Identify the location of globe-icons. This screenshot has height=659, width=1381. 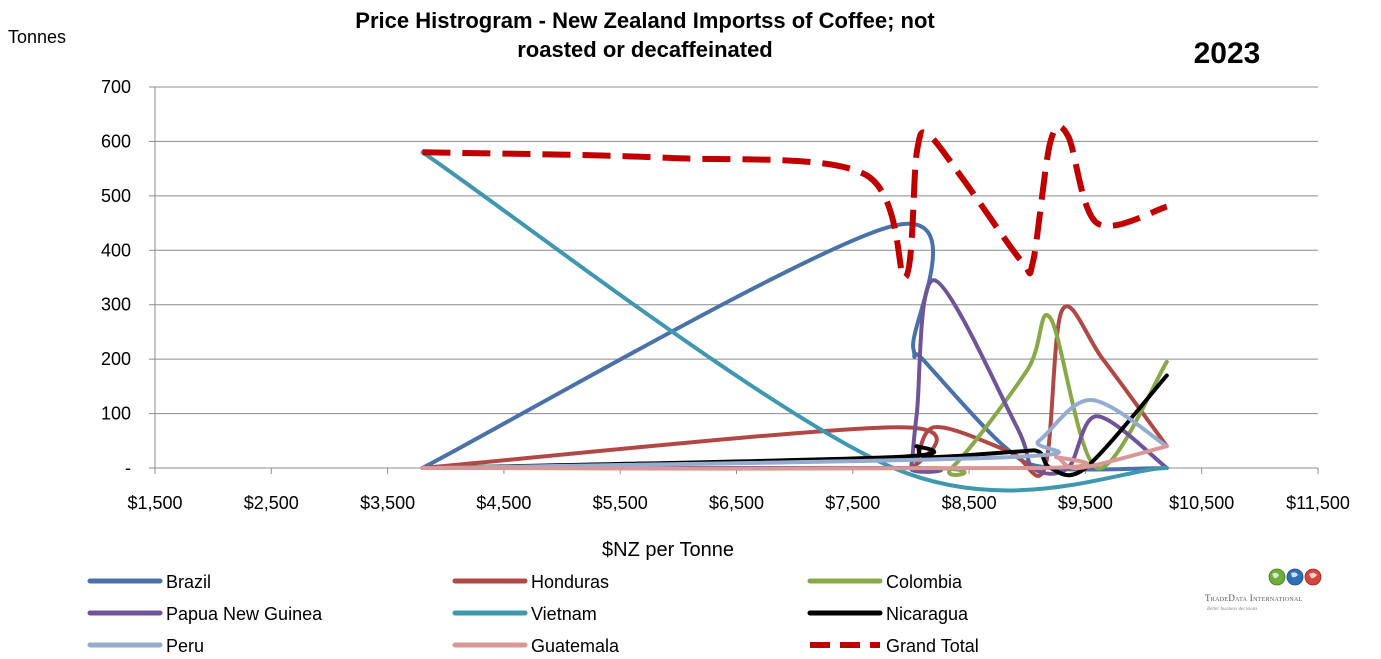
(1295, 577).